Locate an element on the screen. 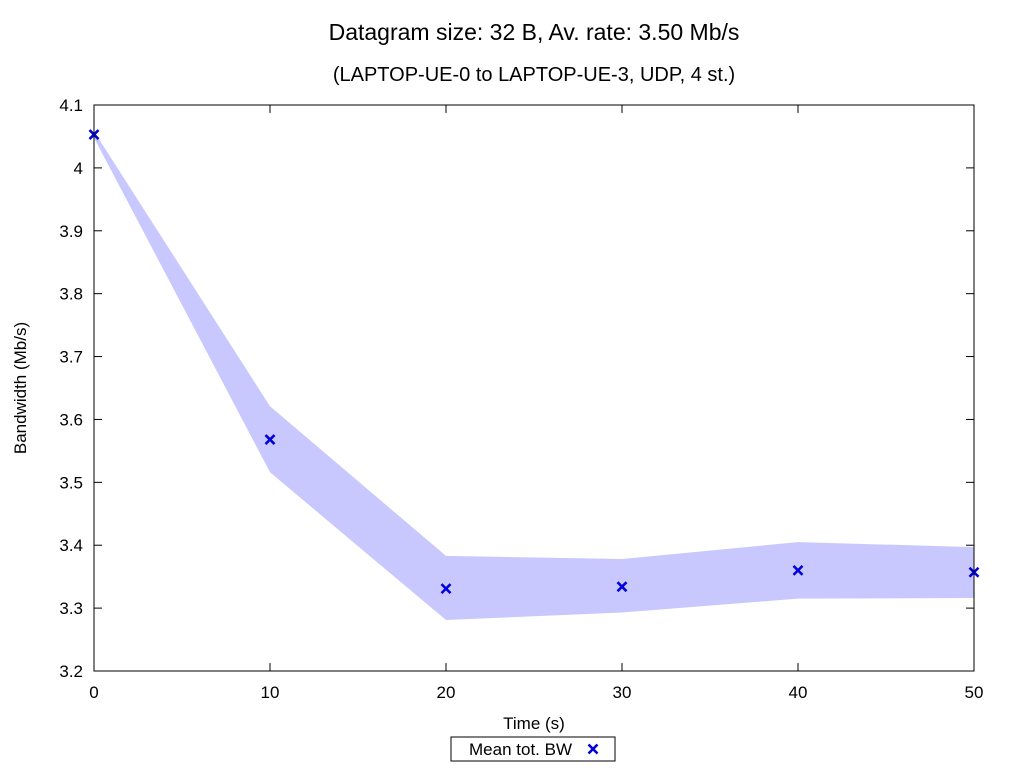  y-tick-label: 3.4 is located at coordinates (71, 545).